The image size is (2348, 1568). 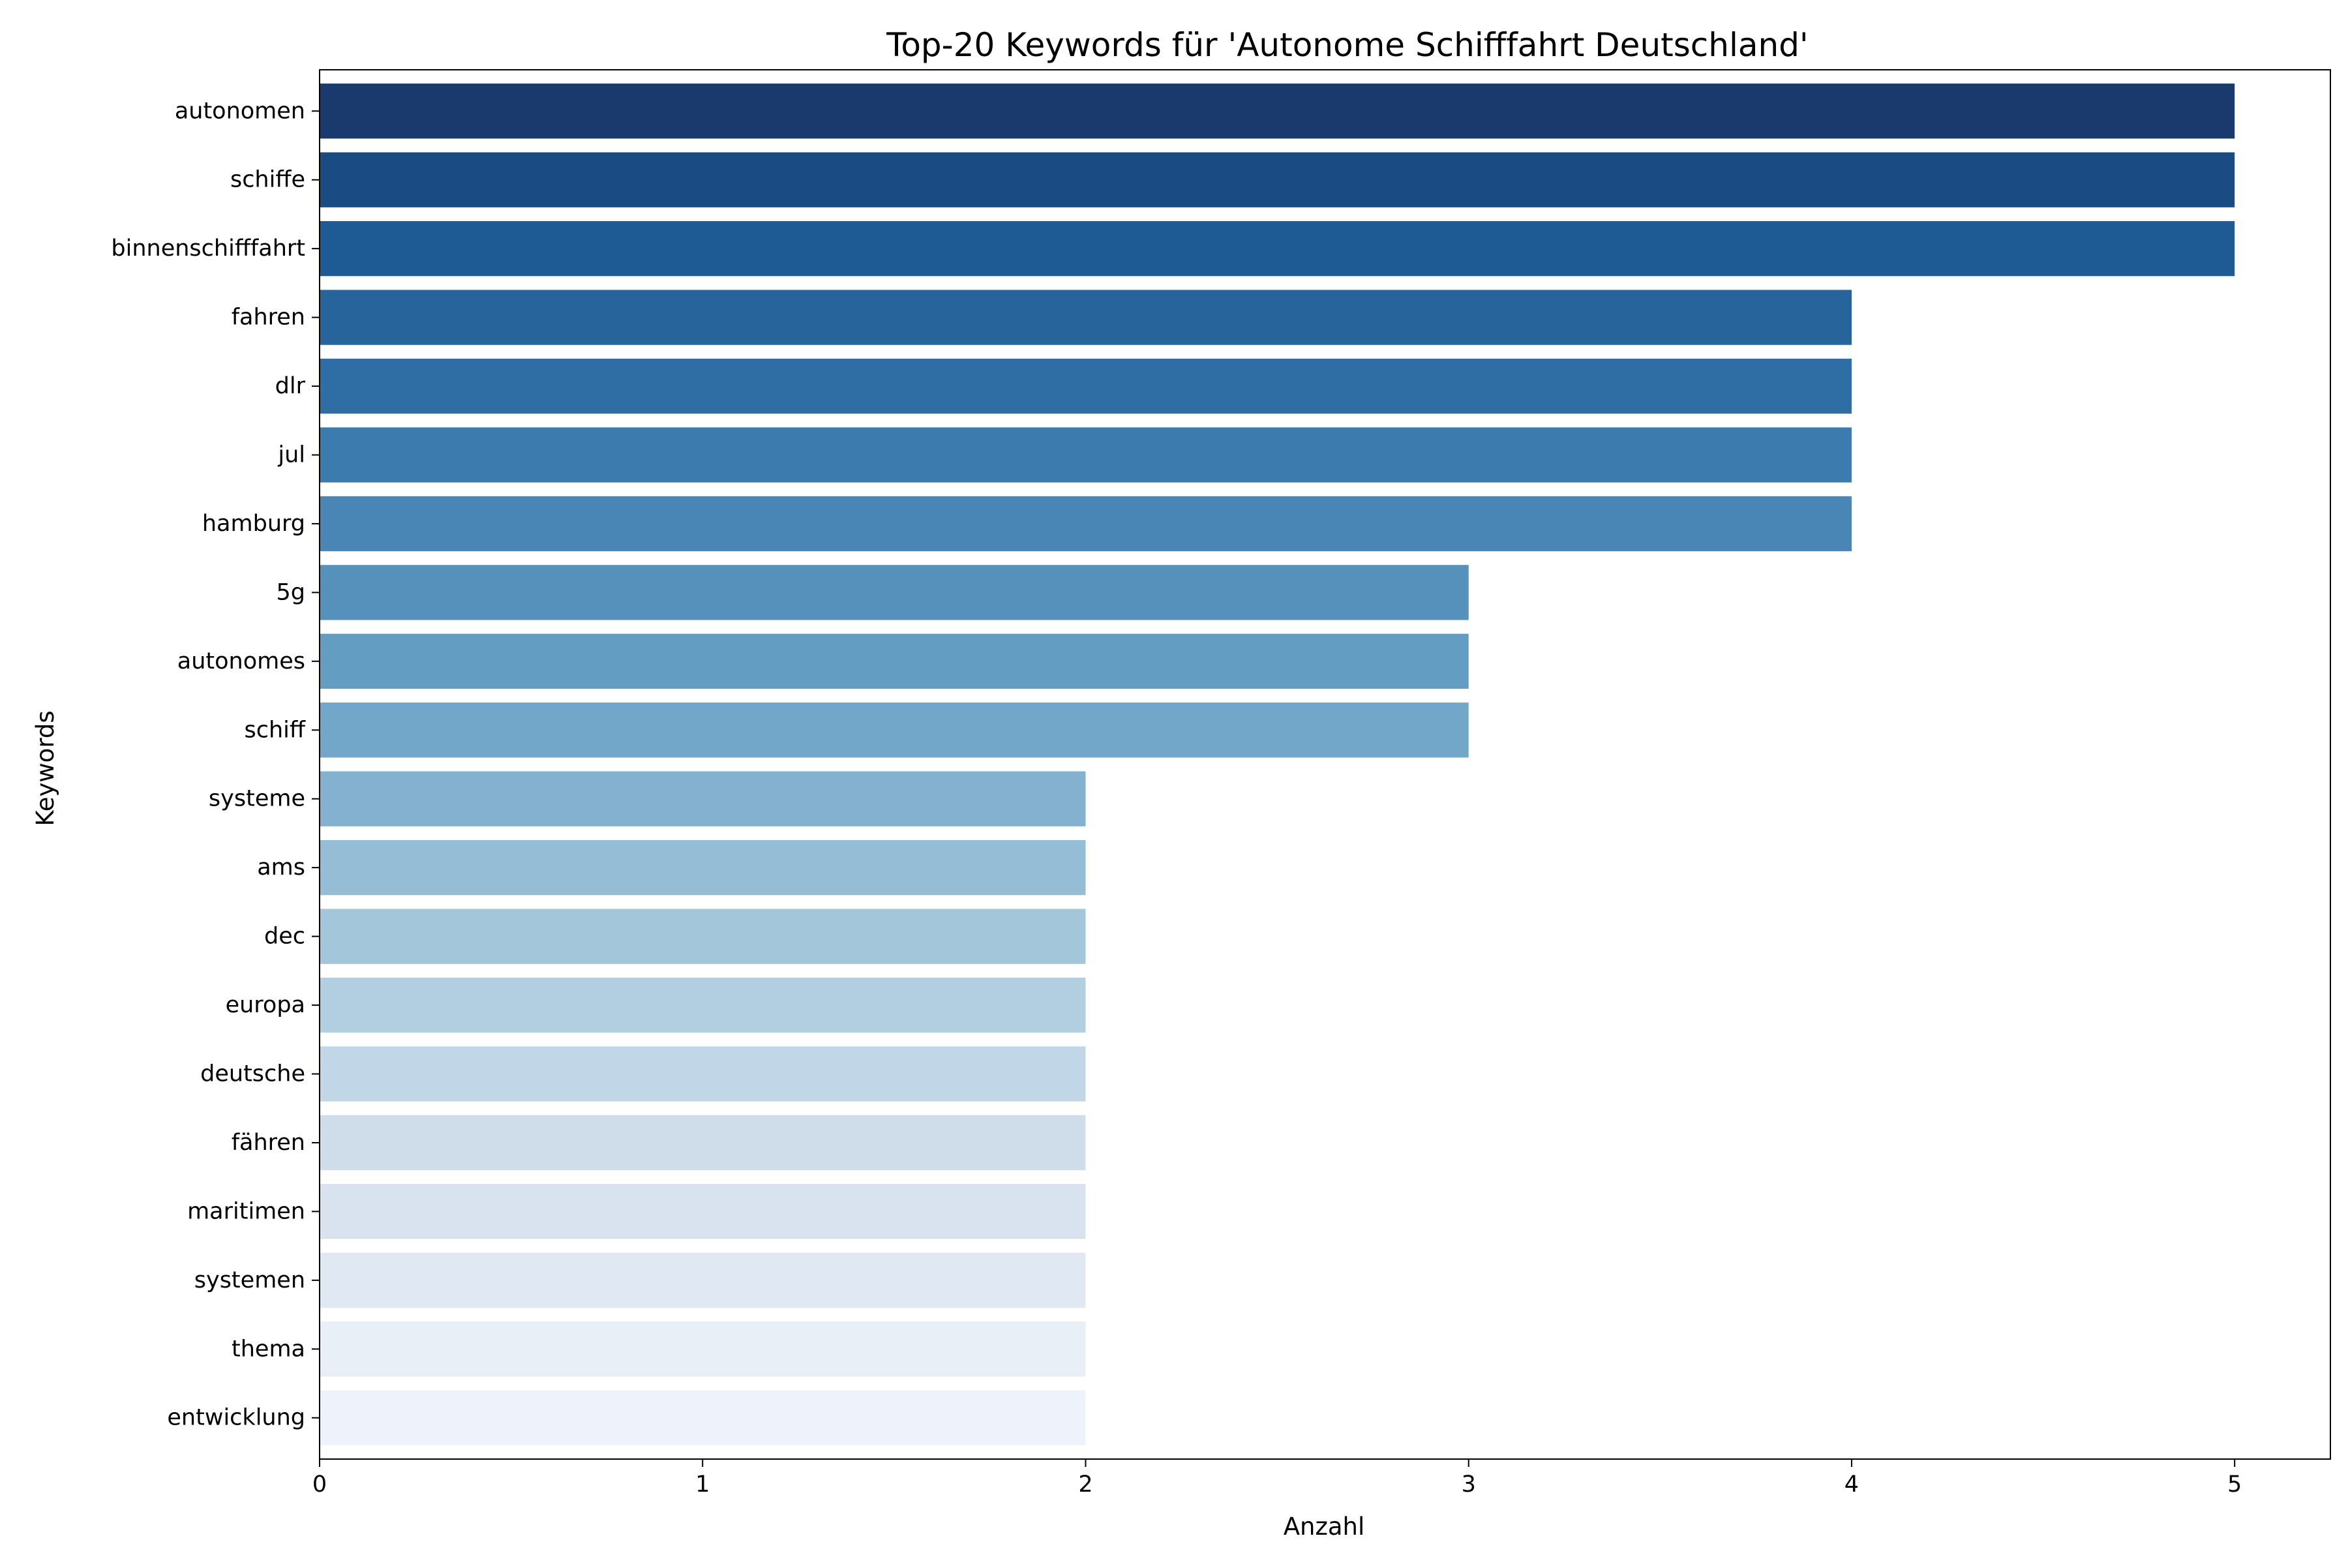 What do you see at coordinates (252, 1074) in the screenshot?
I see `y-tick-label: deutsche` at bounding box center [252, 1074].